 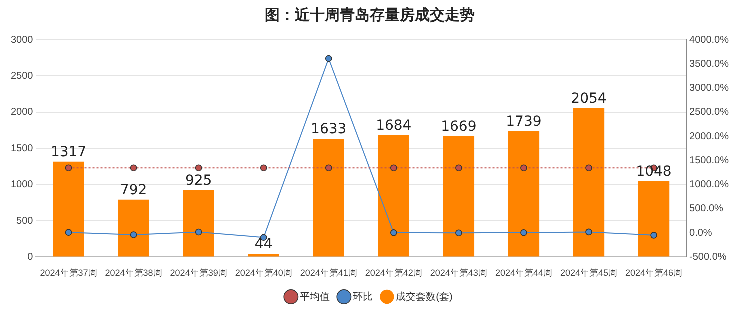 What do you see at coordinates (654, 172) in the screenshot?
I see `data-label: 1048` at bounding box center [654, 172].